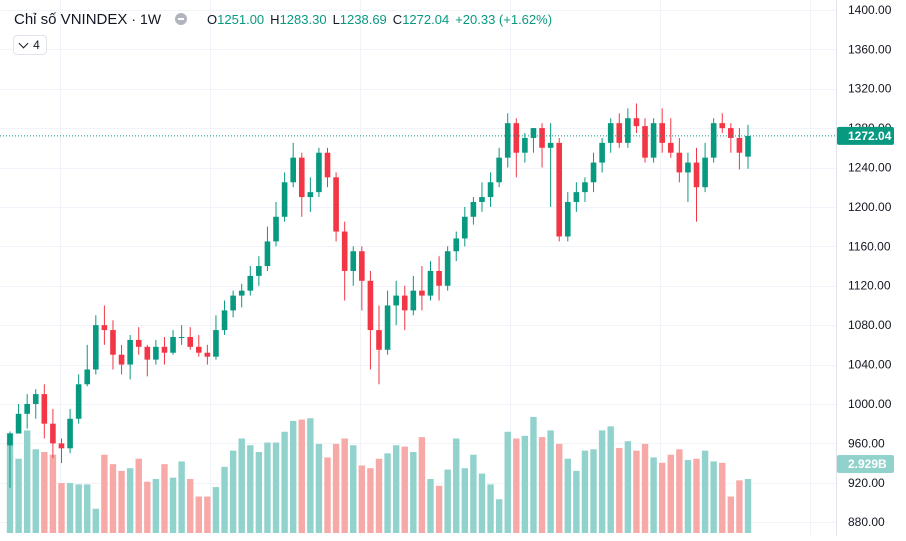  Describe the element at coordinates (866, 443) in the screenshot. I see `price-tick-label: 960.00` at that location.